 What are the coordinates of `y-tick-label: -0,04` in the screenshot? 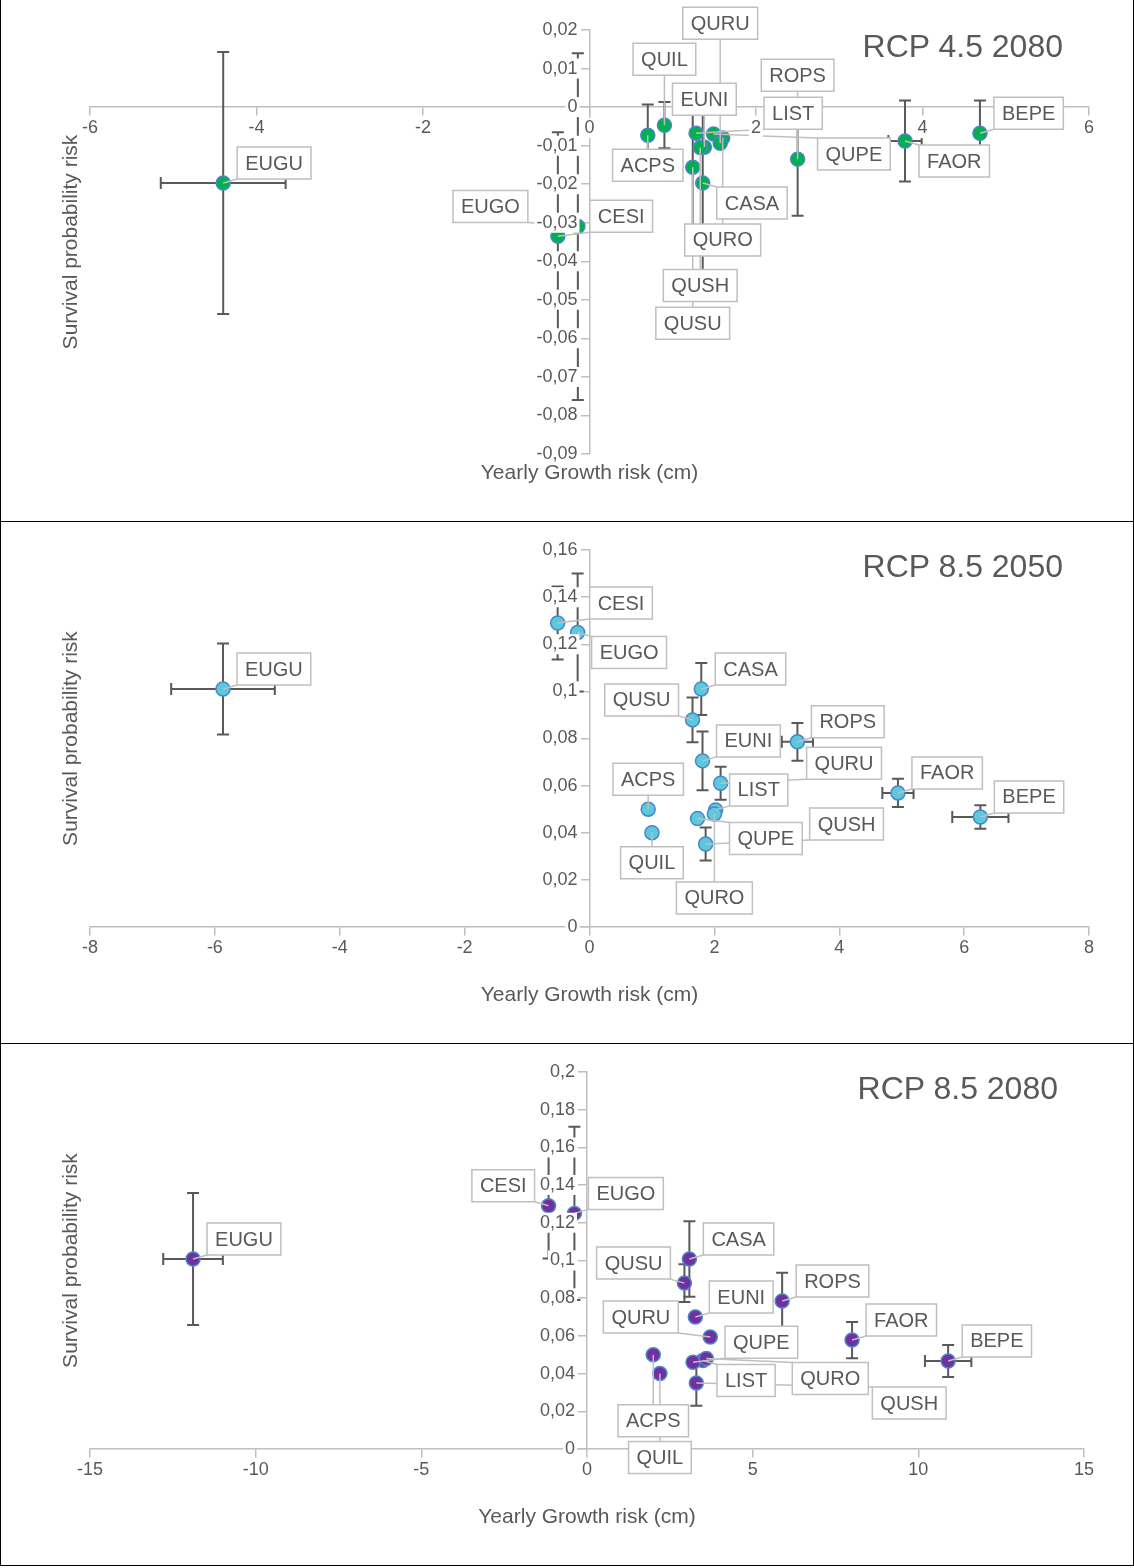 It's located at (557, 260).